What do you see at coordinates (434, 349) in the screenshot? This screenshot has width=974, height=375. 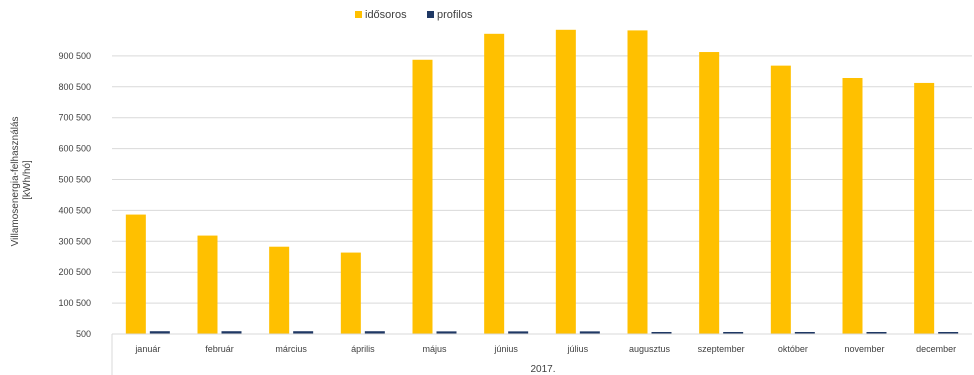 I see `x-tick-label: május` at bounding box center [434, 349].